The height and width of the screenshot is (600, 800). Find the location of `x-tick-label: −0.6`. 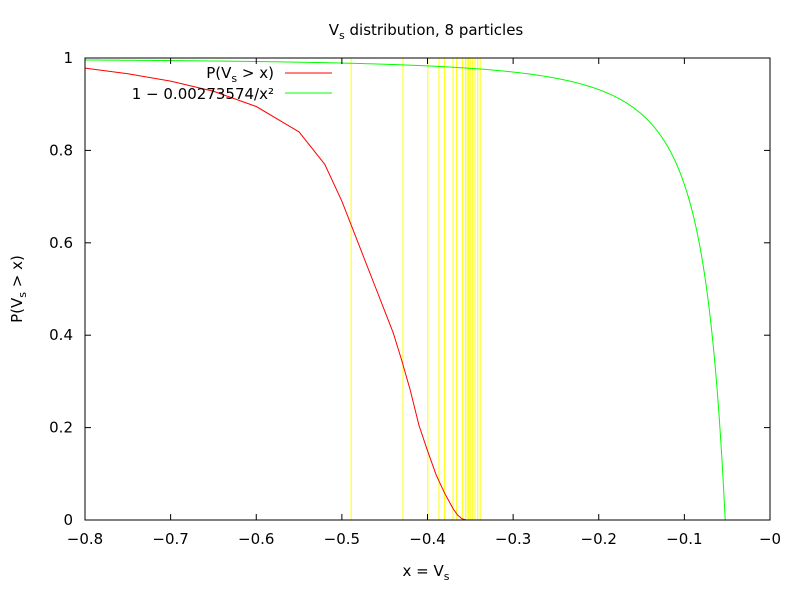

x-tick-label: −0.6 is located at coordinates (256, 539).